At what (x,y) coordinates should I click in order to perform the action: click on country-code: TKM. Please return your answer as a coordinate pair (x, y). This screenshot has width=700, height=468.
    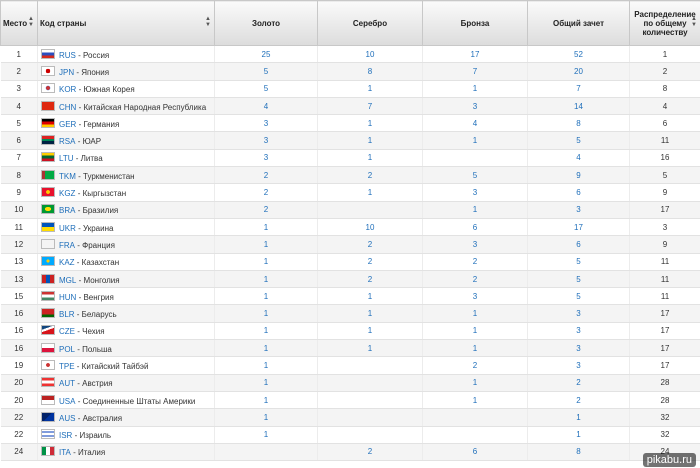
    Looking at the image, I should click on (67, 176).